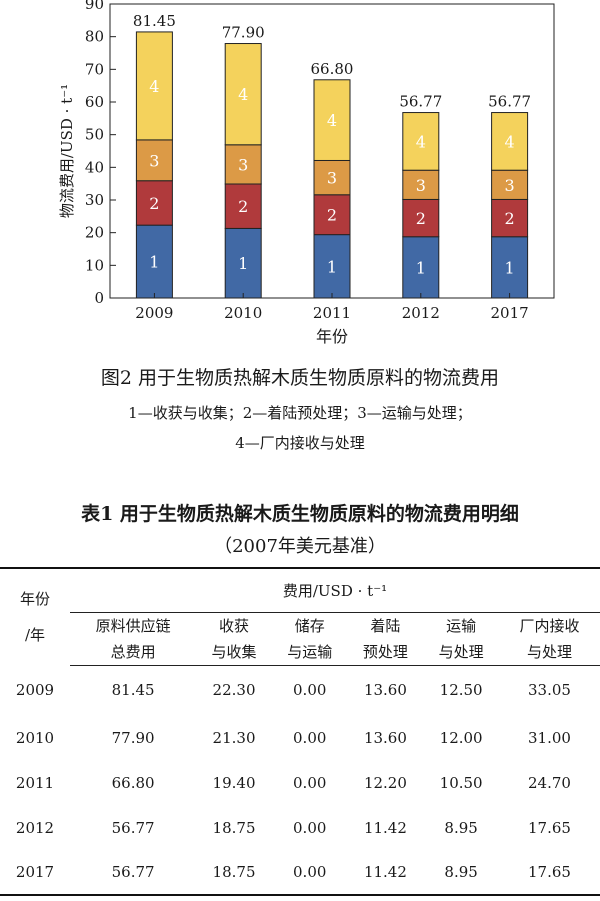 This screenshot has height=901, width=600. Describe the element at coordinates (510, 313) in the screenshot. I see `x-tick-label: 2017` at that location.